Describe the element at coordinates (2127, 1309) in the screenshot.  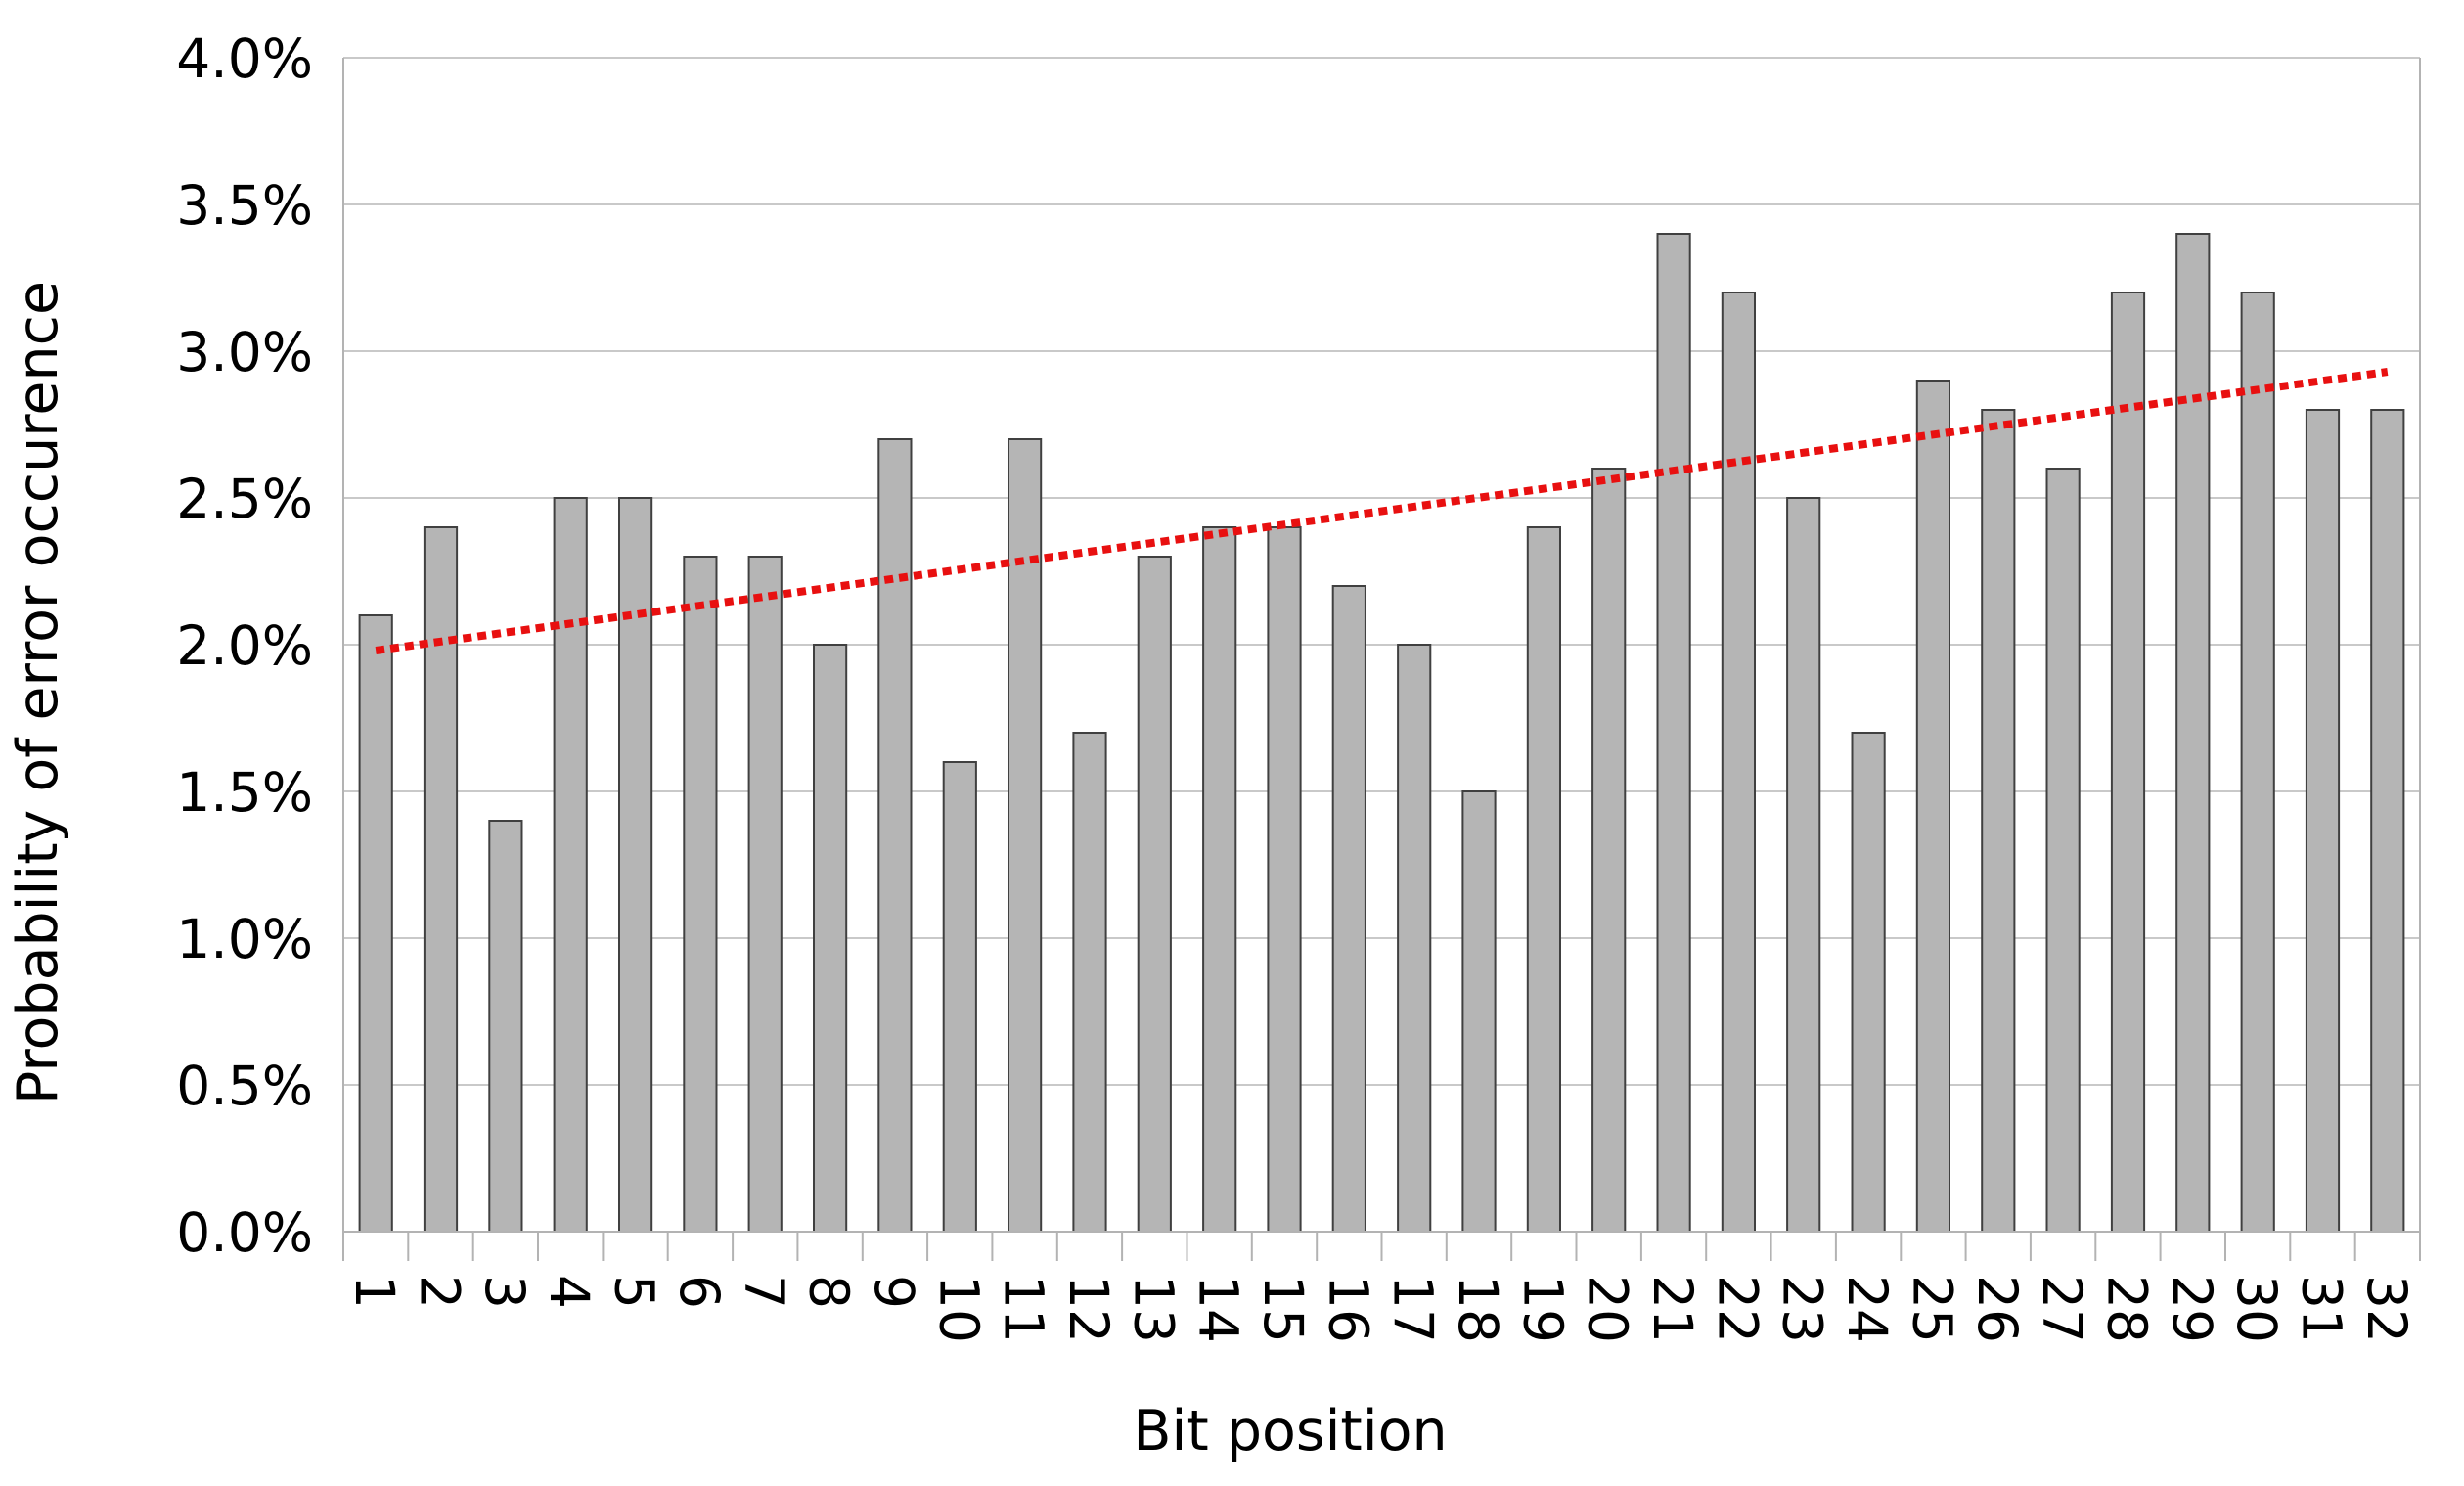
I see `x-tick-label: 28` at that location.